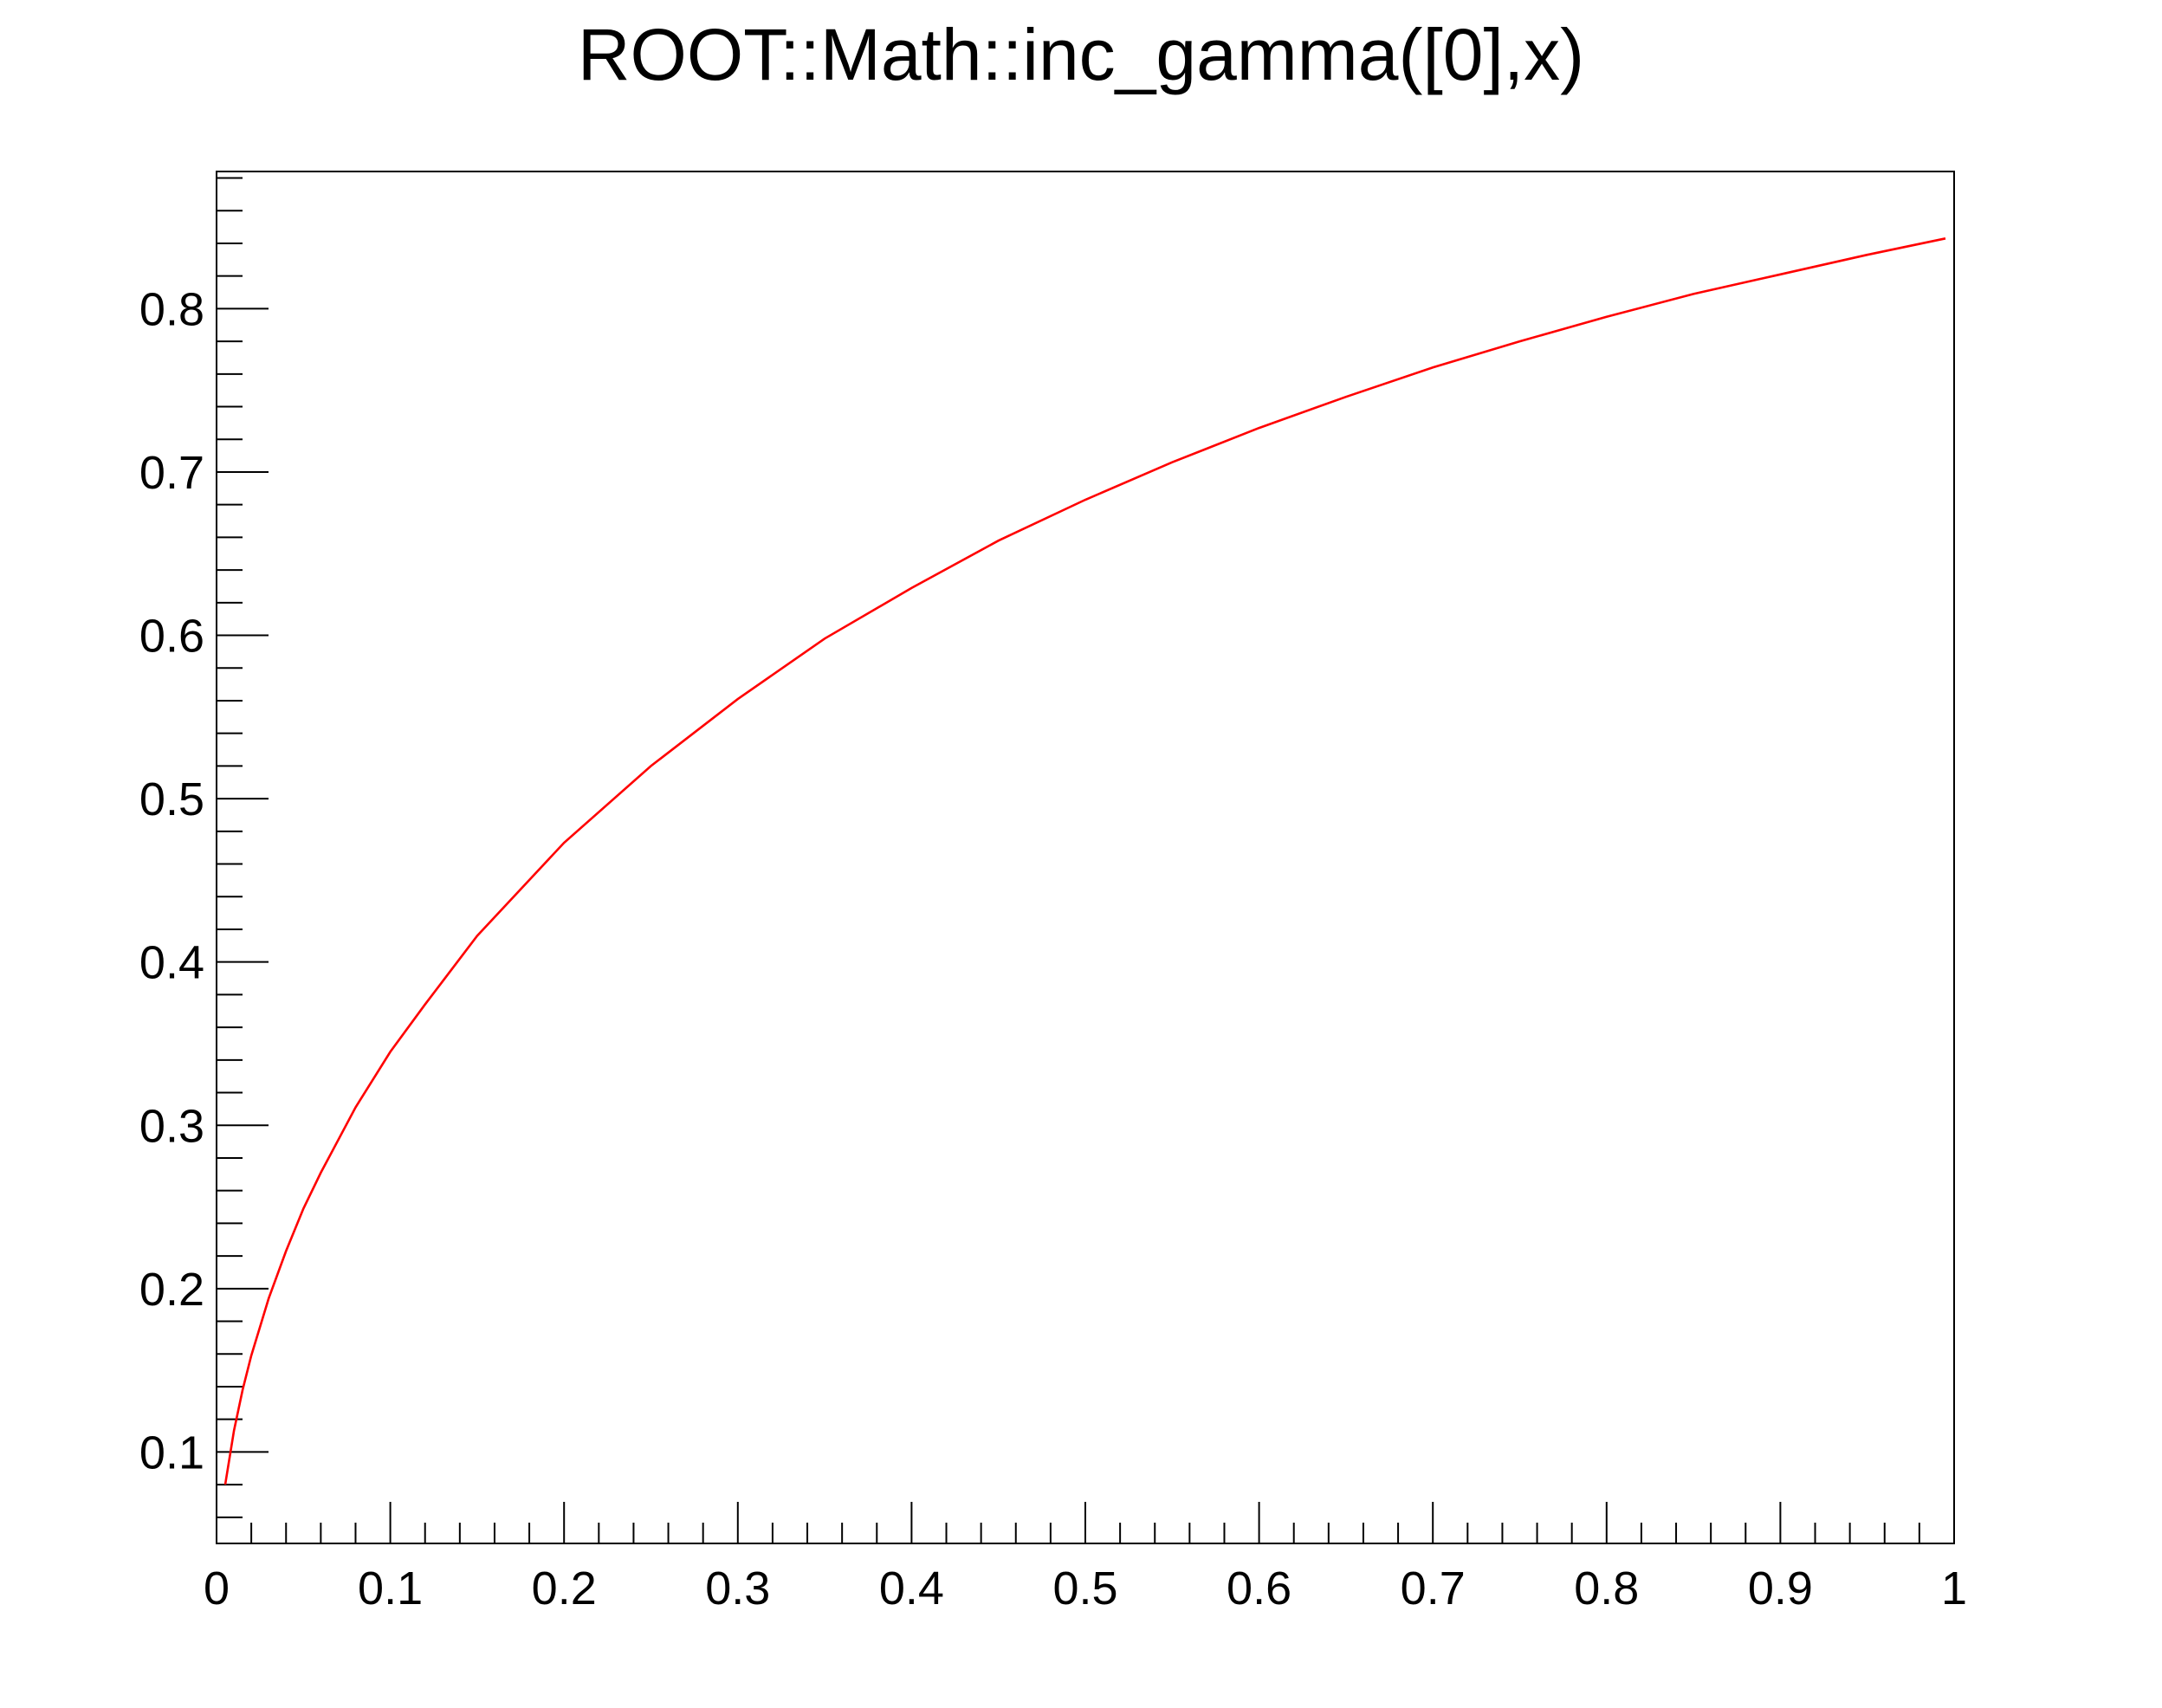  What do you see at coordinates (911, 1588) in the screenshot?
I see `x-tick-label: 0.4` at bounding box center [911, 1588].